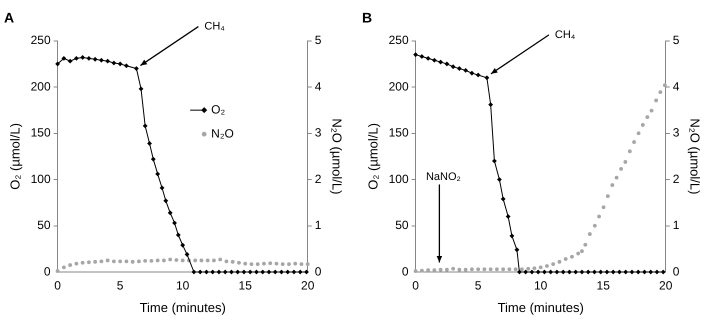 Image resolution: width=716 pixels, height=324 pixels. I want to click on y2-tick-label: 2, so click(318, 179).